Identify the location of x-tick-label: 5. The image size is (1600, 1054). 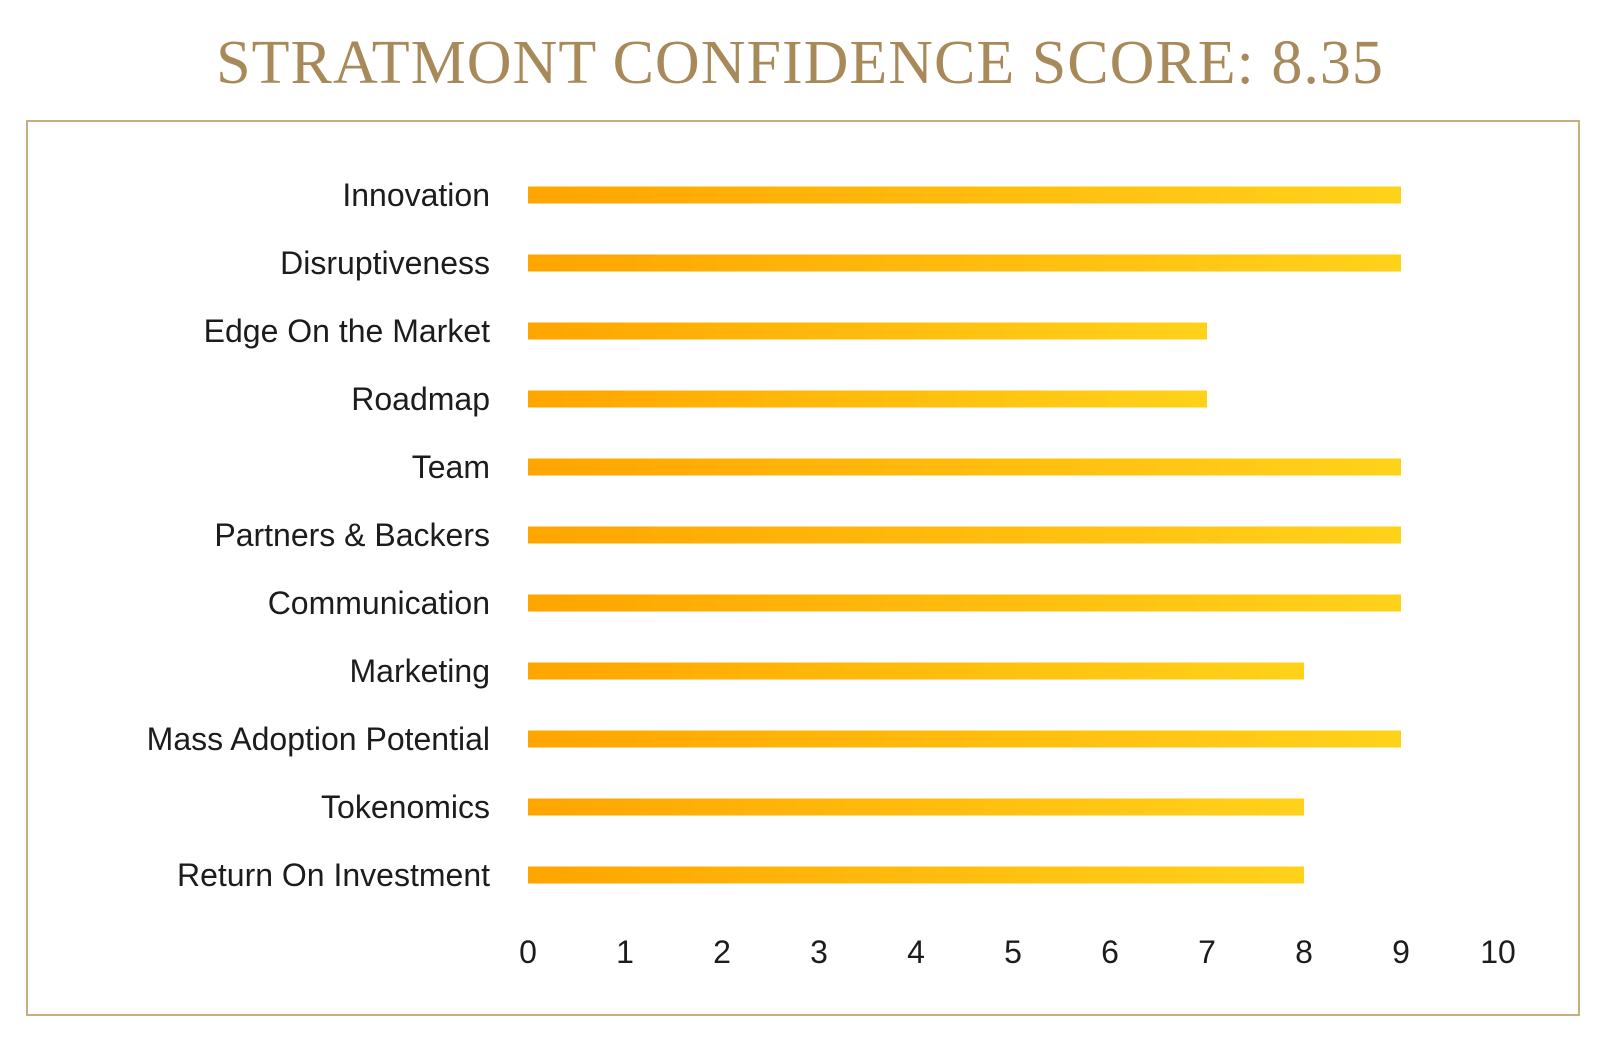
(1013, 952).